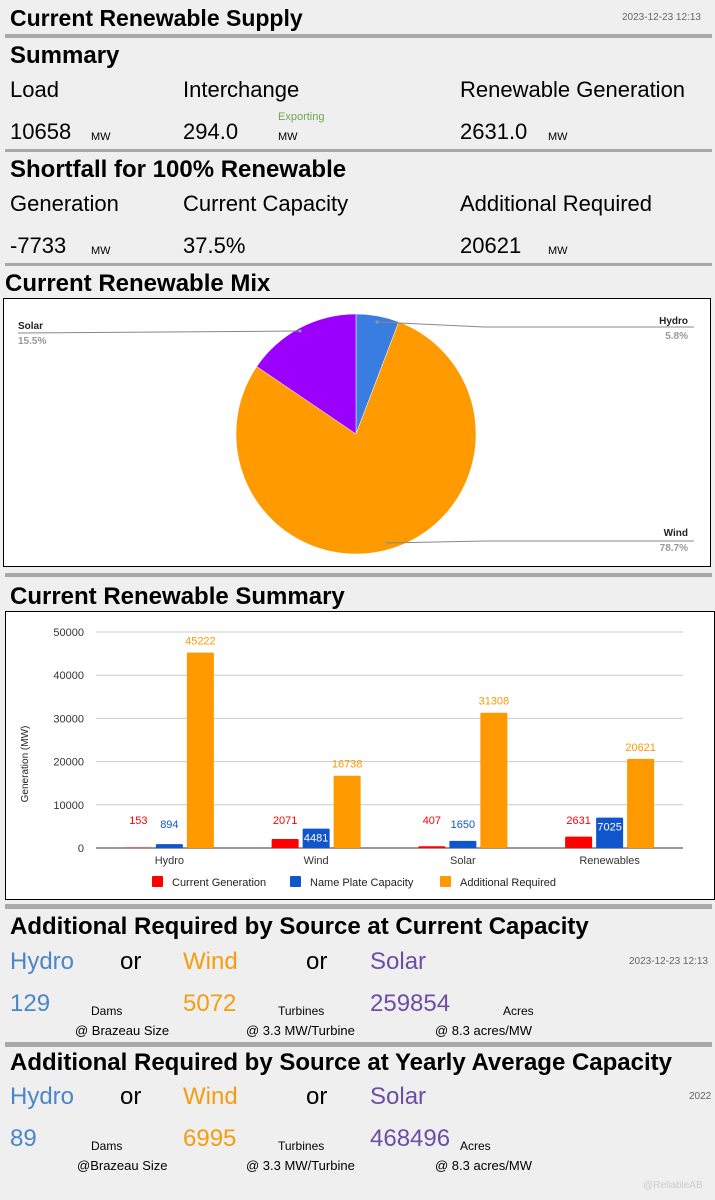  Describe the element at coordinates (210, 1096) in the screenshot. I see `yc-wind-name: Wind` at that location.